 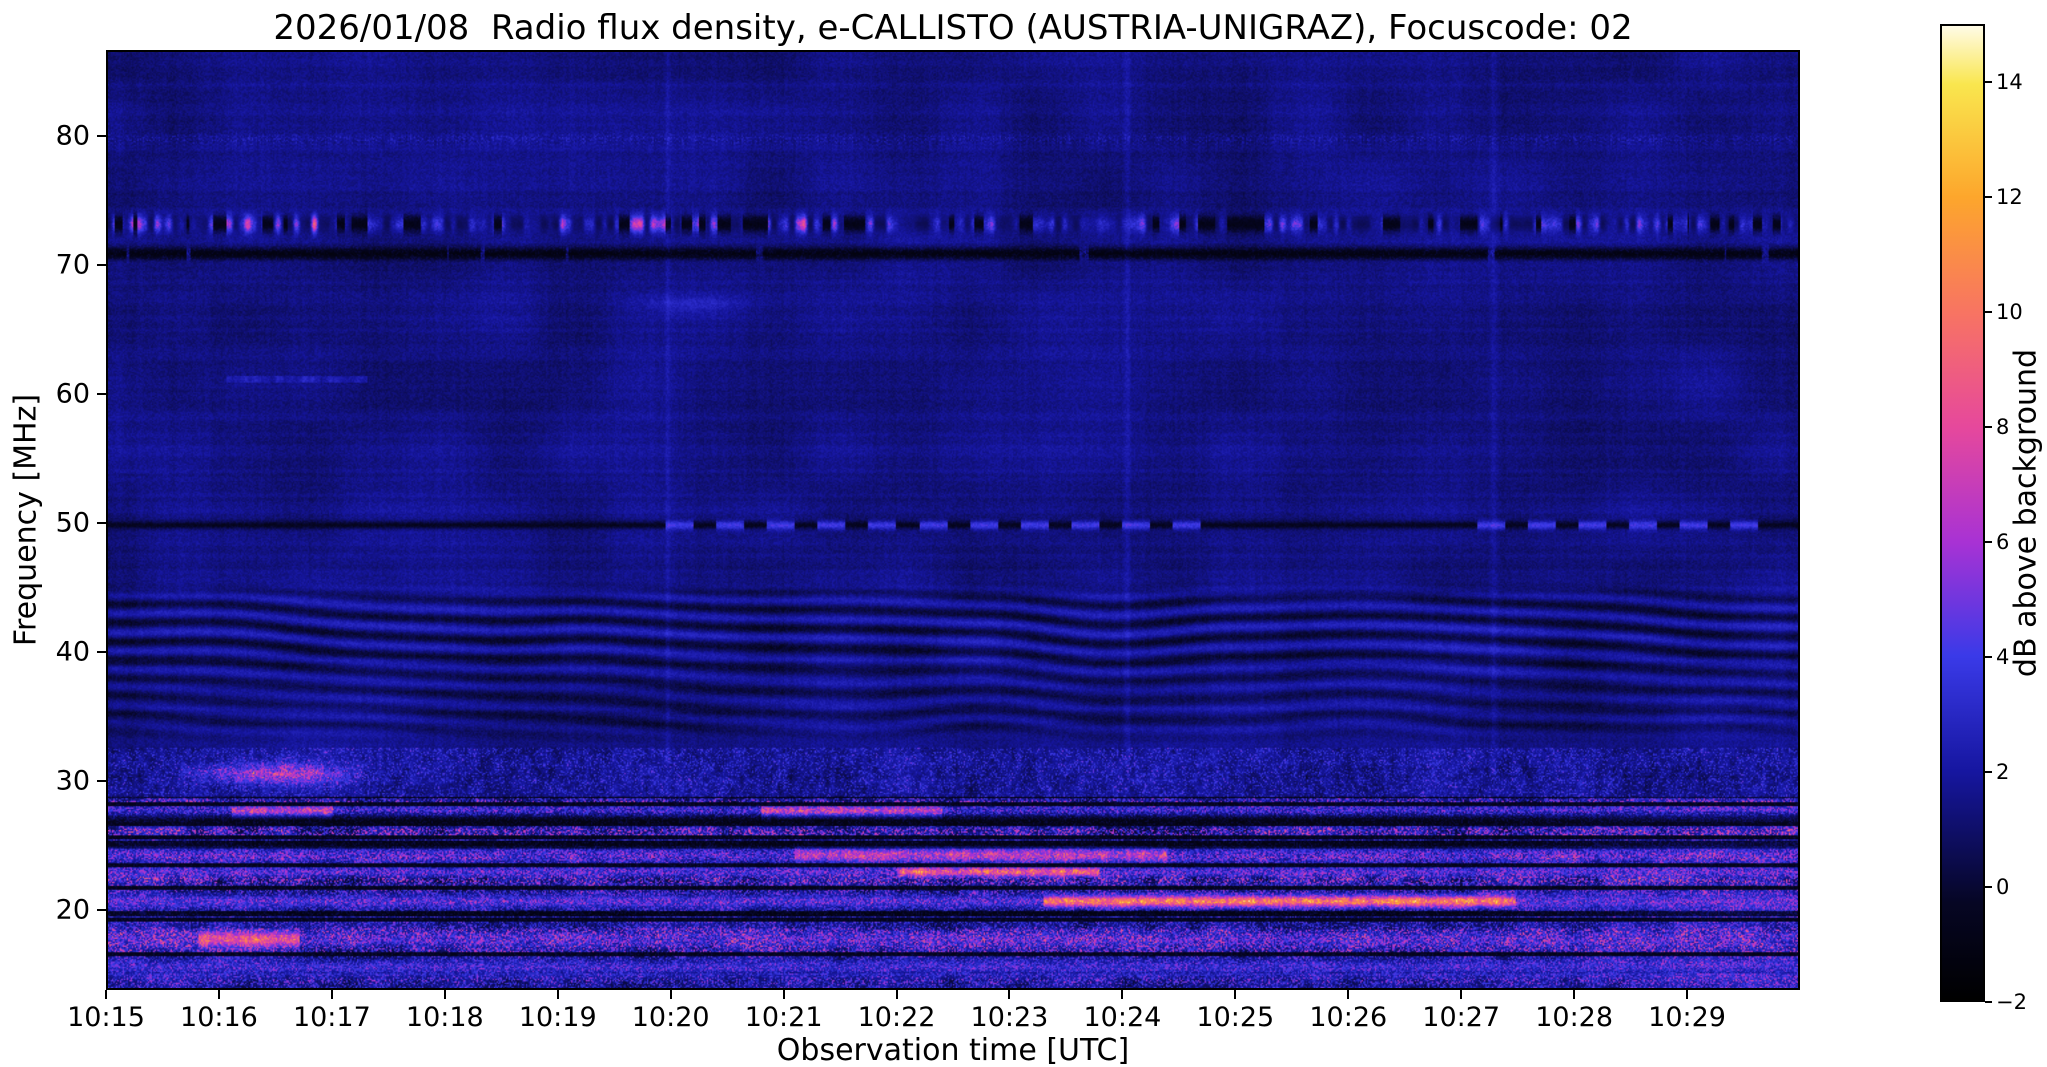 What do you see at coordinates (106, 1017) in the screenshot?
I see `x-tick-label: 10:15` at bounding box center [106, 1017].